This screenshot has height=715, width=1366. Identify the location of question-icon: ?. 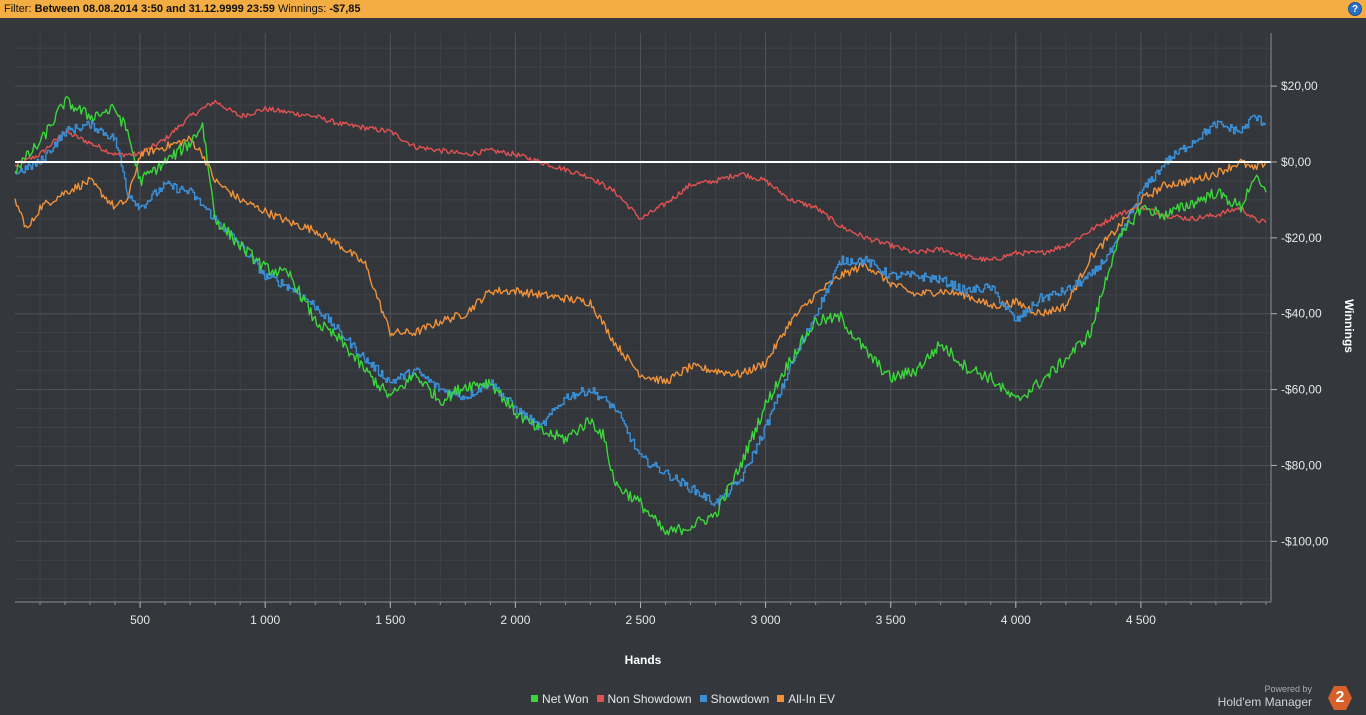
(1355, 9).